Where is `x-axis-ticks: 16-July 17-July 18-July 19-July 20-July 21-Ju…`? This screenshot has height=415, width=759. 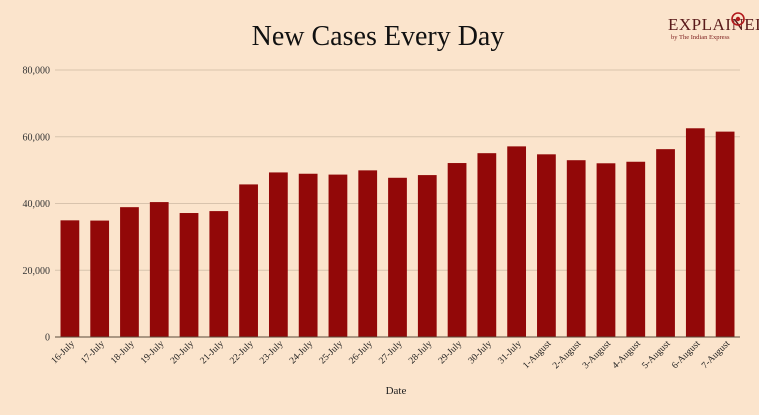 x-axis-ticks: 16-July 17-July 18-July 19-July 20-July 21-Ju… is located at coordinates (391, 355).